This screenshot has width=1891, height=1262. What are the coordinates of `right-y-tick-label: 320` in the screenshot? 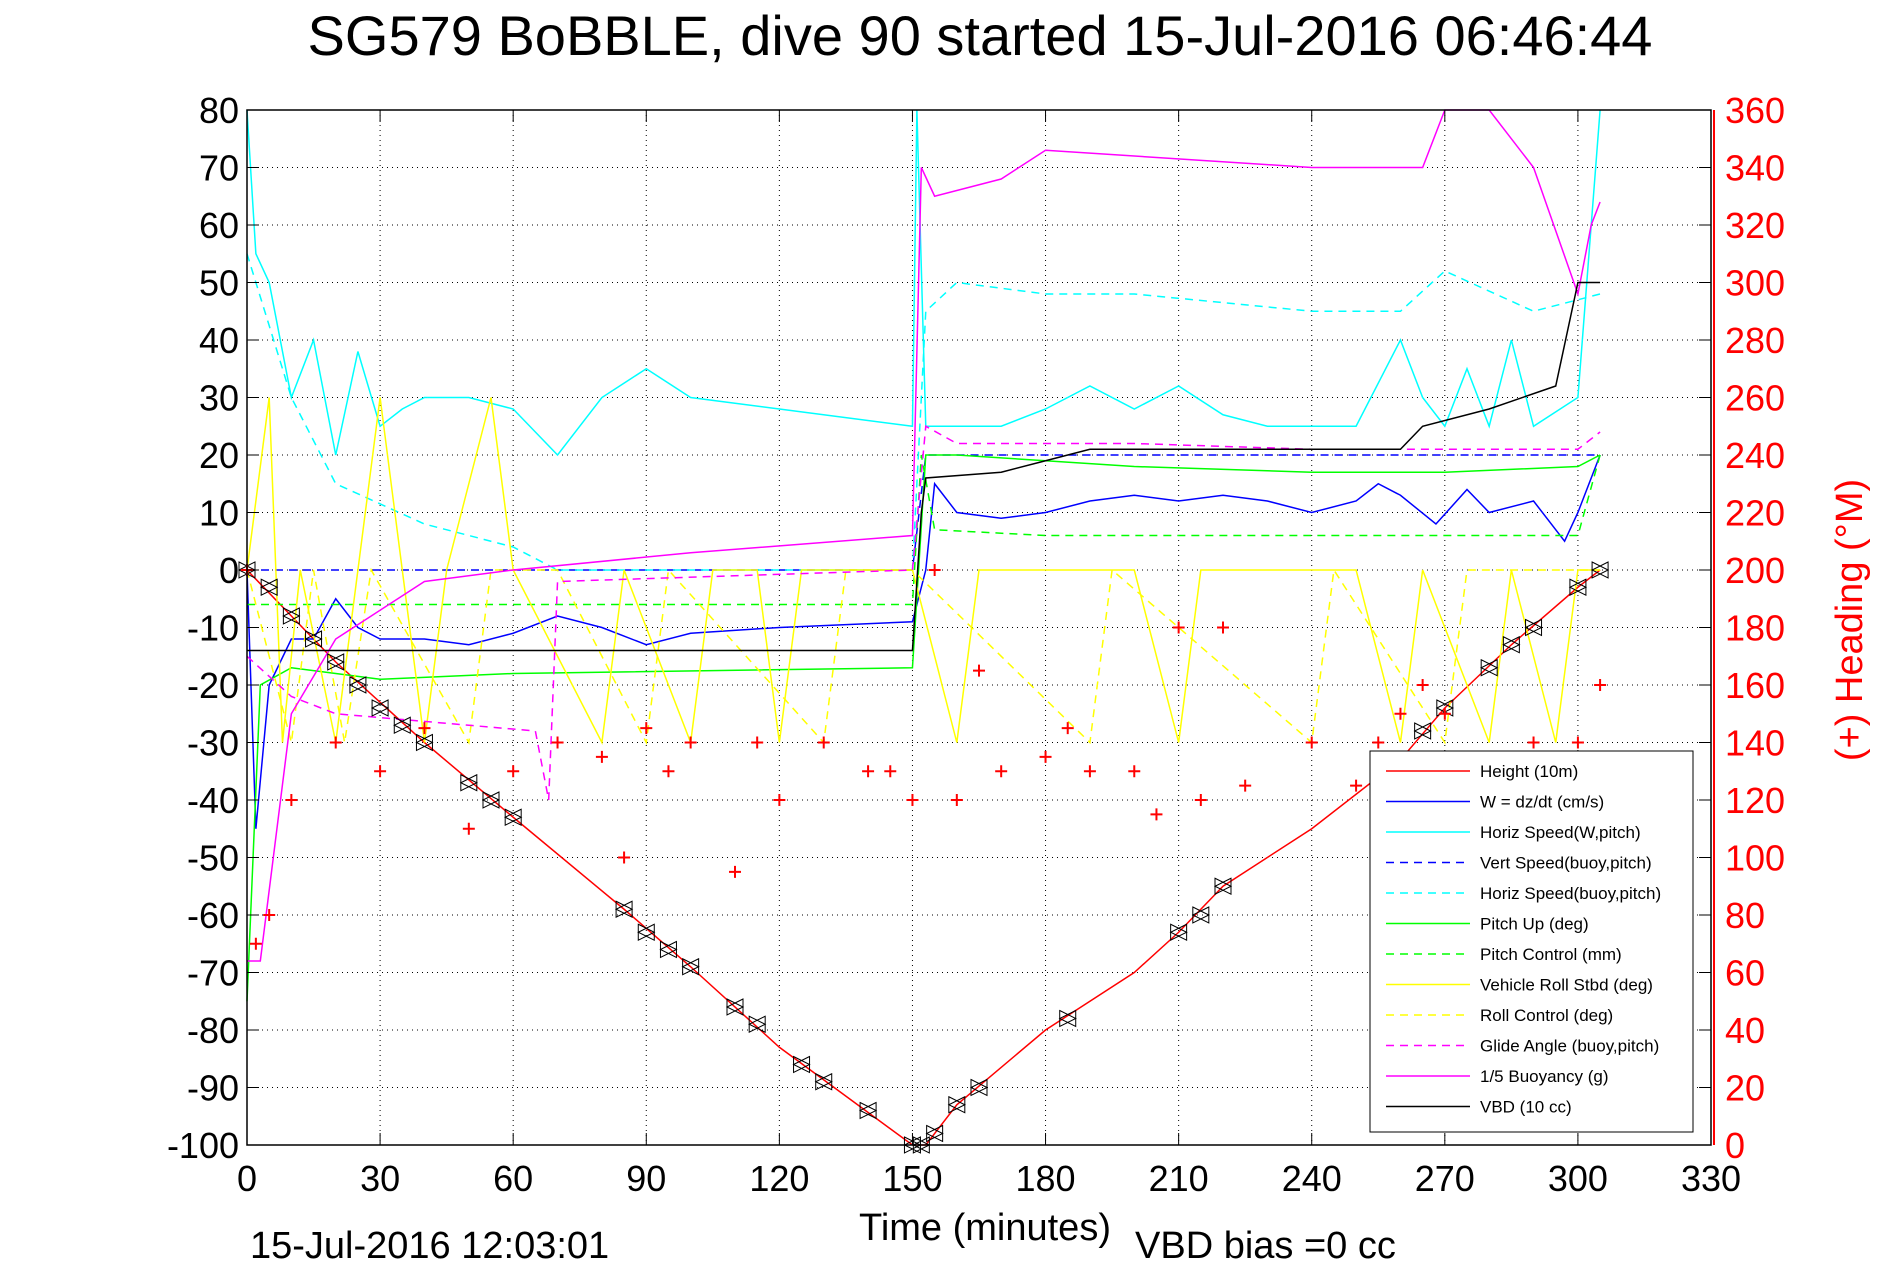 It's located at (1755, 225).